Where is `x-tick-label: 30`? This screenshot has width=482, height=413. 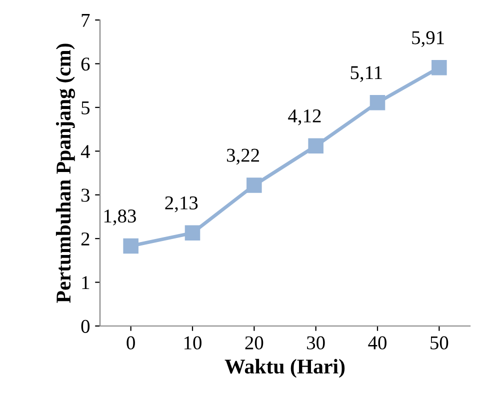
x-tick-label: 30 is located at coordinates (316, 343).